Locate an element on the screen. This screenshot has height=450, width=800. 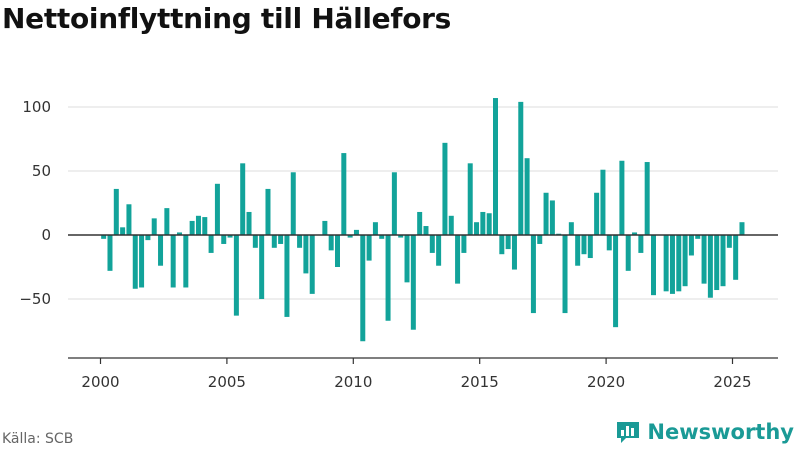
x-tick-label: 2020 is located at coordinates (606, 382).